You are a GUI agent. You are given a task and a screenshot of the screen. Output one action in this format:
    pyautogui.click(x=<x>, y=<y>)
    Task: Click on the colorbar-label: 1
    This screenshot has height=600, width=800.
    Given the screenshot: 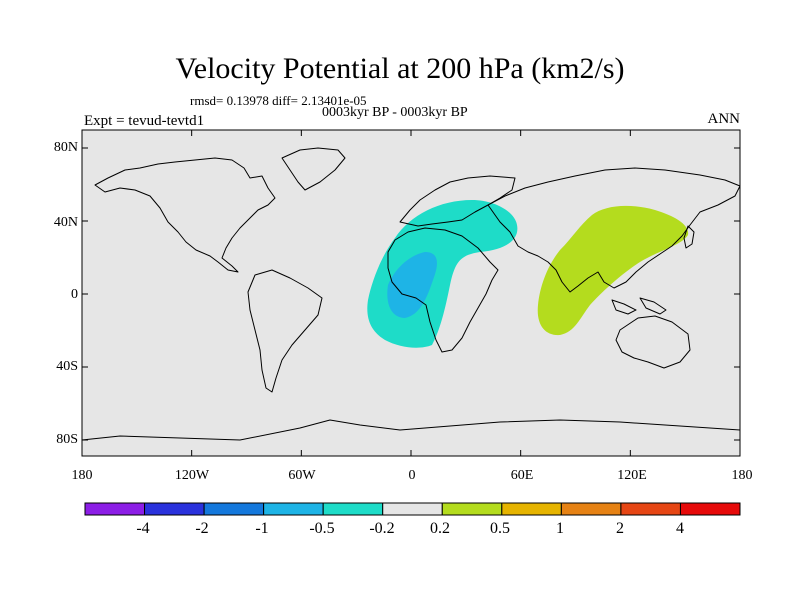 What is the action you would take?
    pyautogui.click(x=560, y=528)
    